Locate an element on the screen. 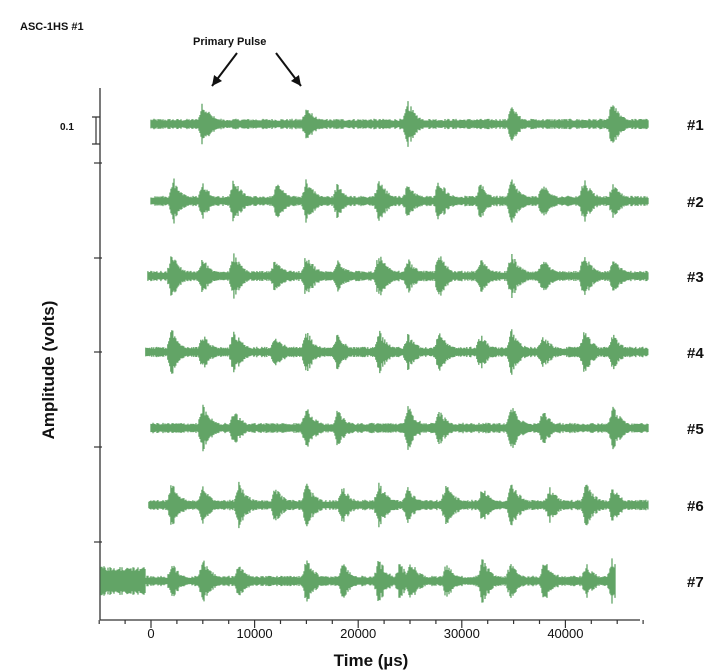 The image size is (717, 671). trace-labels: #1 #2 #3 #4 #5 #6 #7 is located at coordinates (695, 354).